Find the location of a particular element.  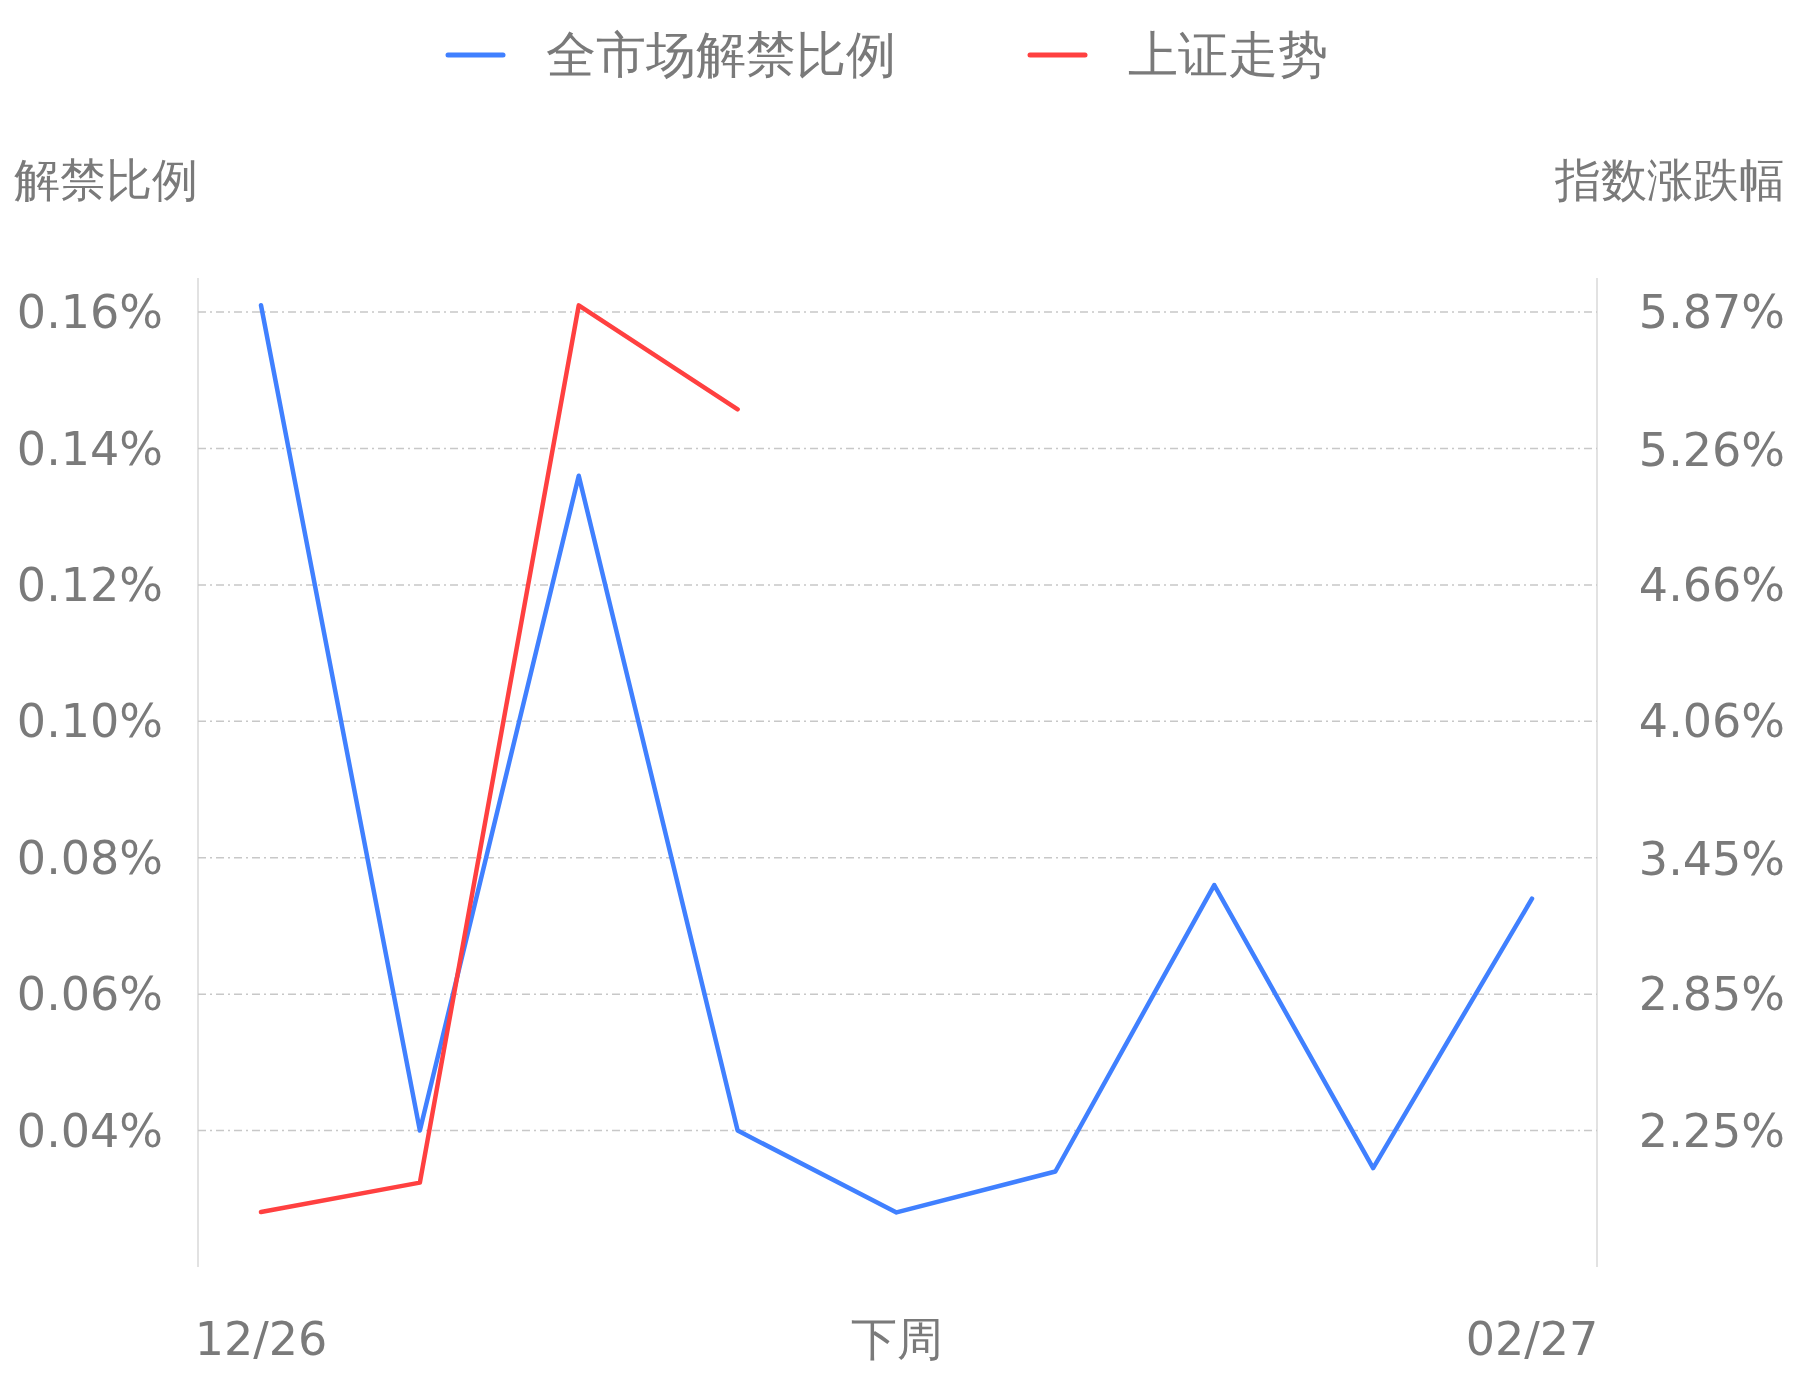

y2-axis-title: 指数涨跌幅 is located at coordinates (1669, 180).